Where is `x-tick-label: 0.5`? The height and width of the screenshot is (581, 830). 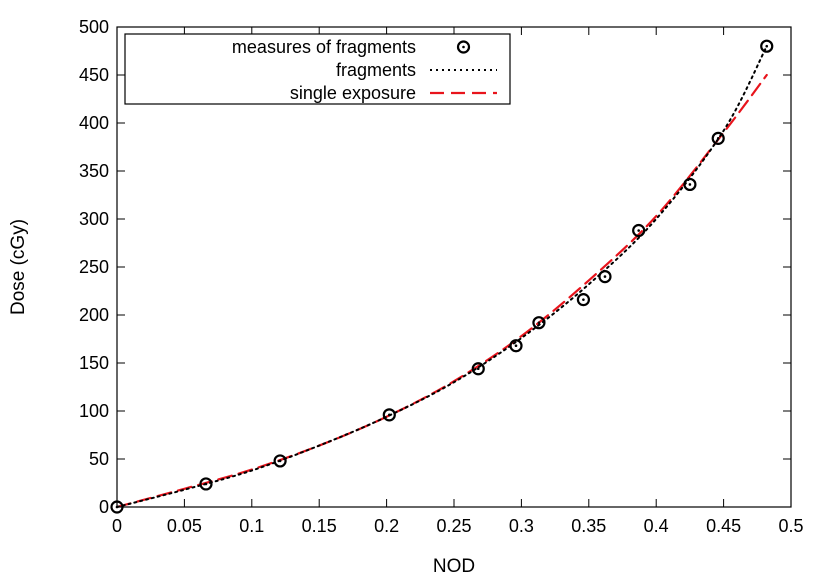
x-tick-label: 0.5 is located at coordinates (790, 526).